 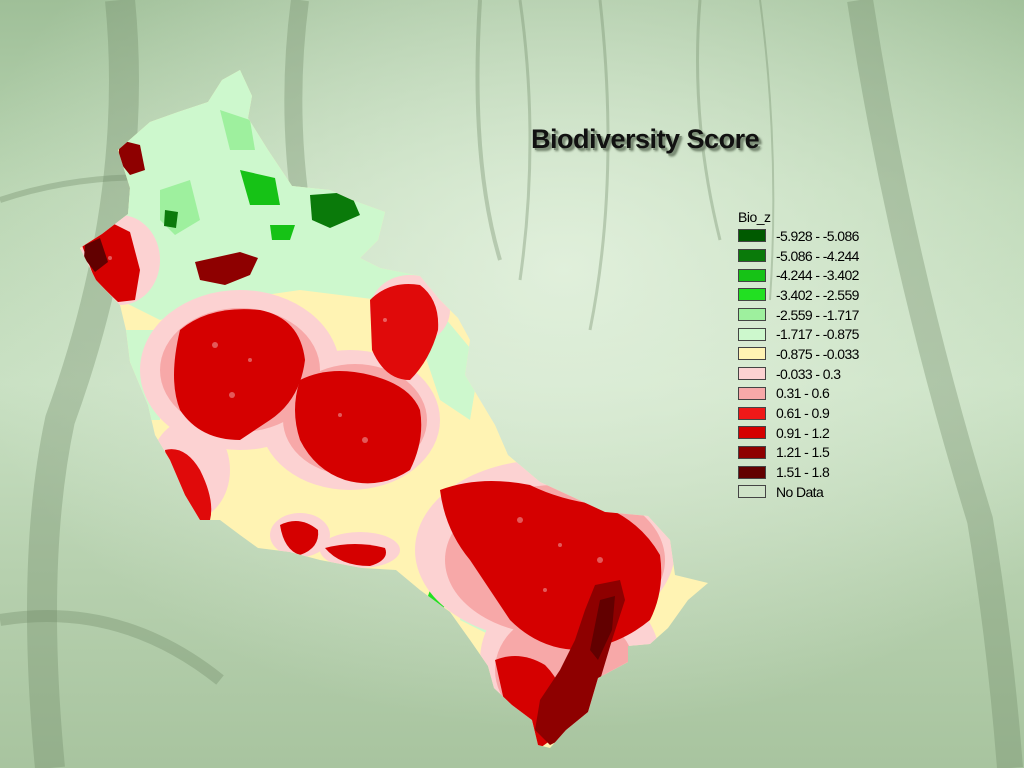 I want to click on legend-label: -2.559 - -1.717, so click(x=817, y=314).